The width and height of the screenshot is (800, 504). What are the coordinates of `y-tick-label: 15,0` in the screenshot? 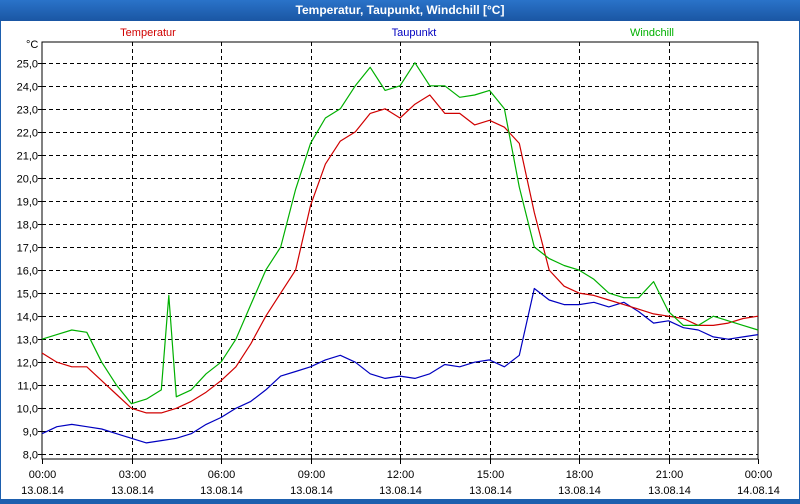 It's located at (27, 295).